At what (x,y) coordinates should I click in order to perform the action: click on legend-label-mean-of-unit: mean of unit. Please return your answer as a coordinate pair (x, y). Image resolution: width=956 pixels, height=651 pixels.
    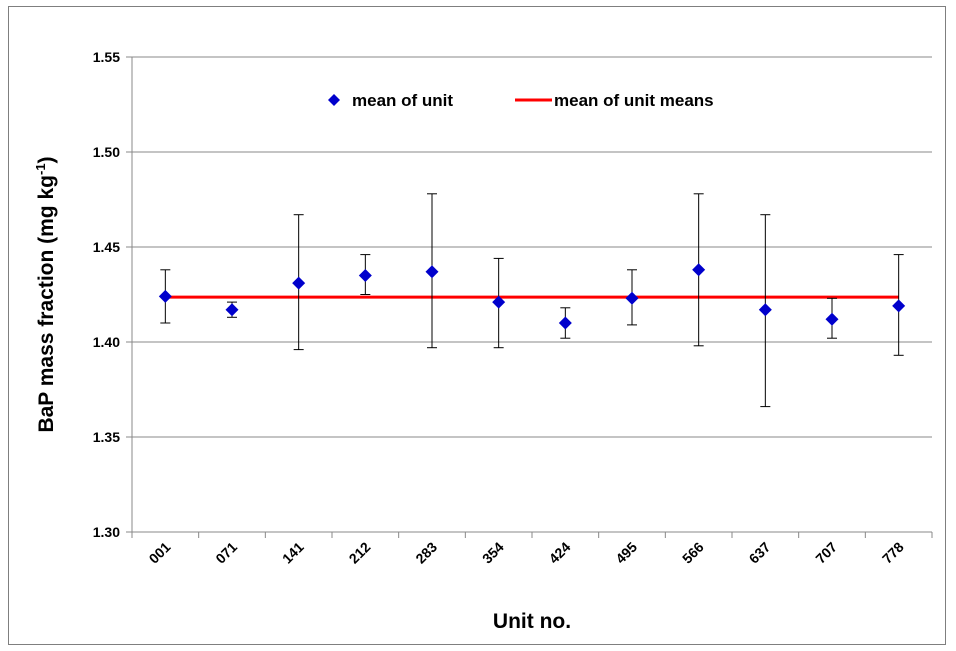
    Looking at the image, I should click on (402, 100).